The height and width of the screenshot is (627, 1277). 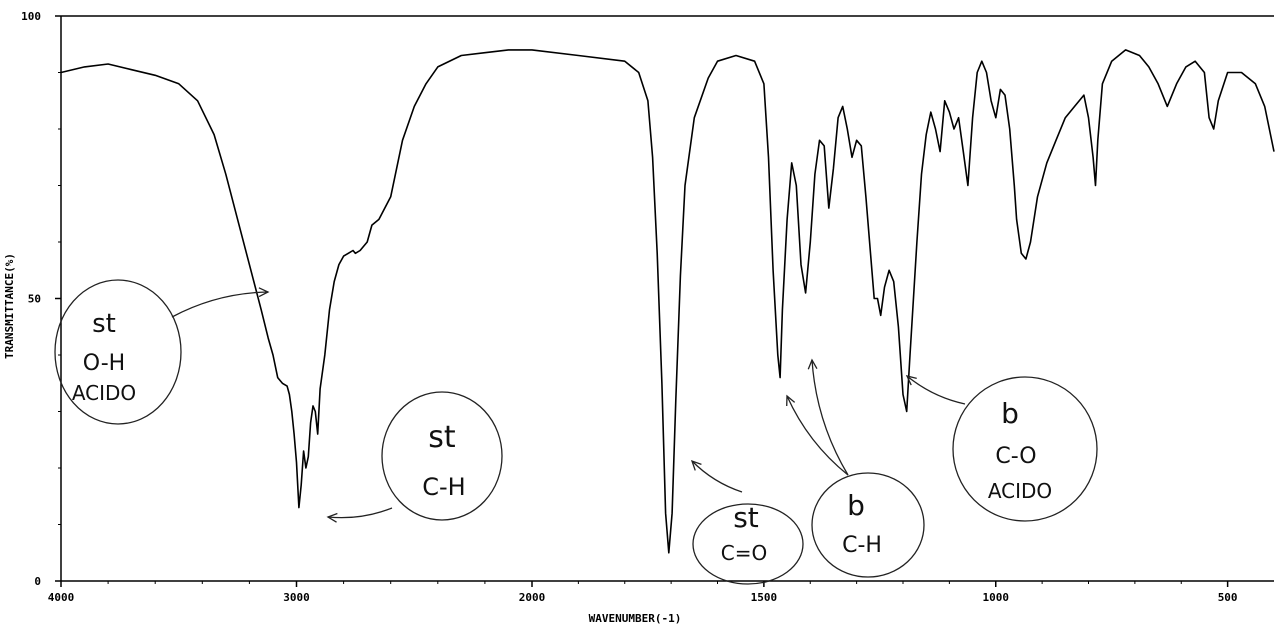 What do you see at coordinates (532, 597) in the screenshot?
I see `x-tick-label: 2000` at bounding box center [532, 597].